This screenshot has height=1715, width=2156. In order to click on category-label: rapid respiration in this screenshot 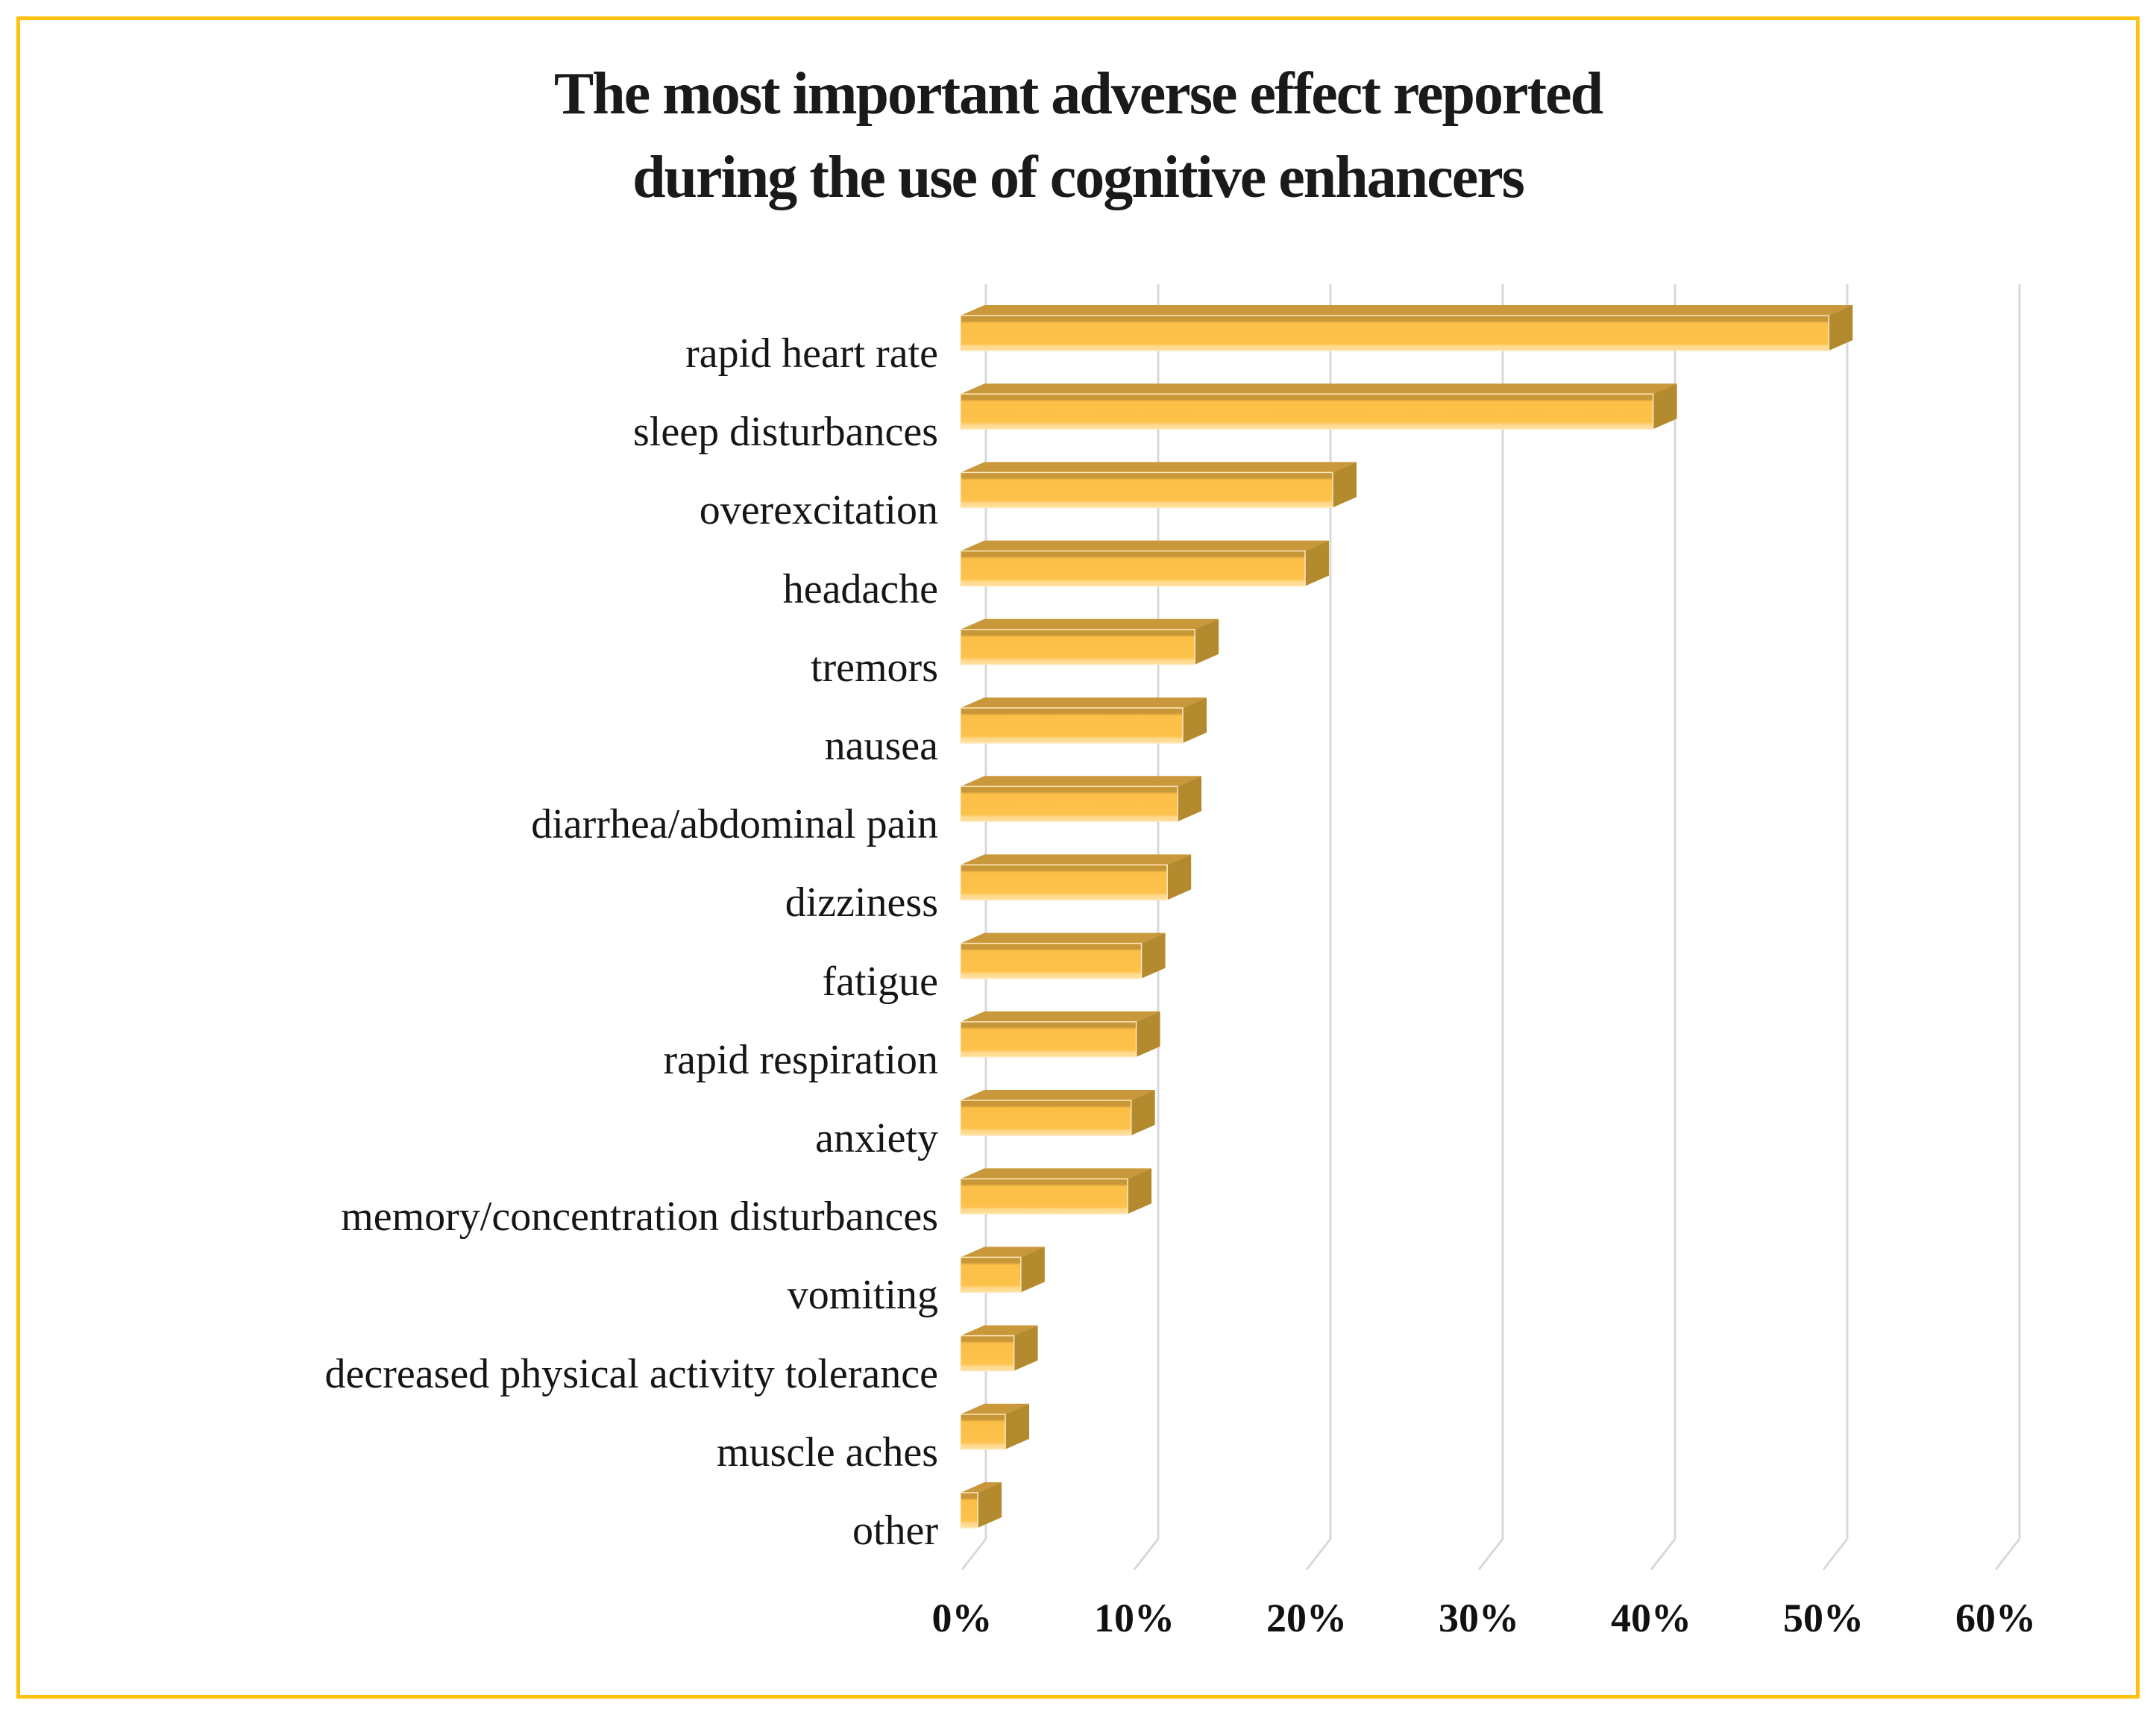, I will do `click(800, 1059)`.